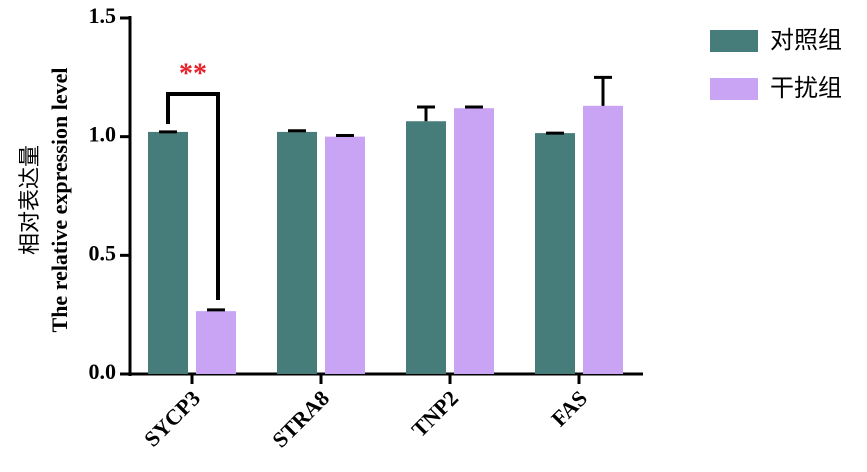  I want to click on legend-label: 对照组, so click(806, 40).